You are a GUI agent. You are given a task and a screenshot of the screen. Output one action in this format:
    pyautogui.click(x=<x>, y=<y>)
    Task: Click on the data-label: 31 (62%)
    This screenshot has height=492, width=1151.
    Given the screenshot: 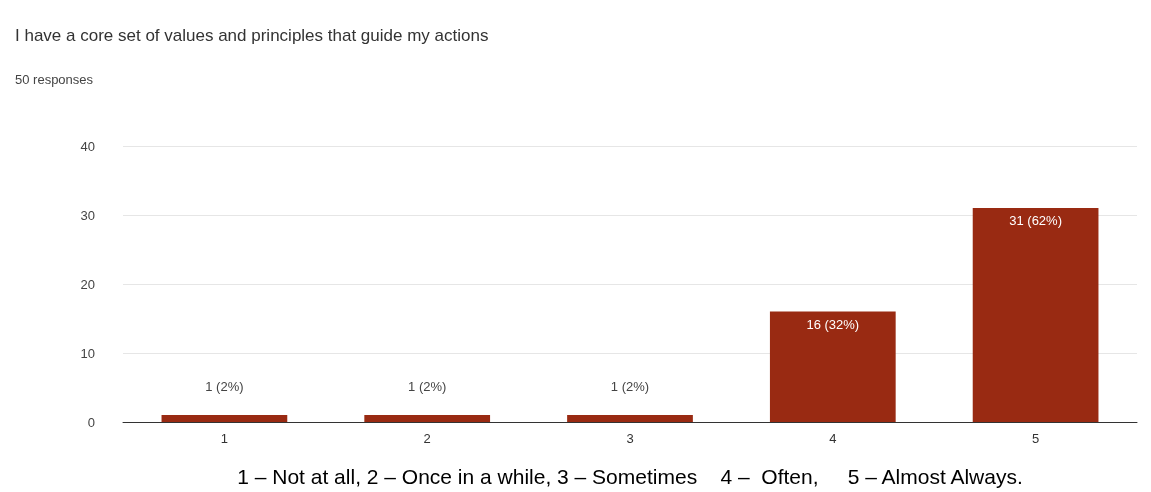 What is the action you would take?
    pyautogui.click(x=1035, y=221)
    